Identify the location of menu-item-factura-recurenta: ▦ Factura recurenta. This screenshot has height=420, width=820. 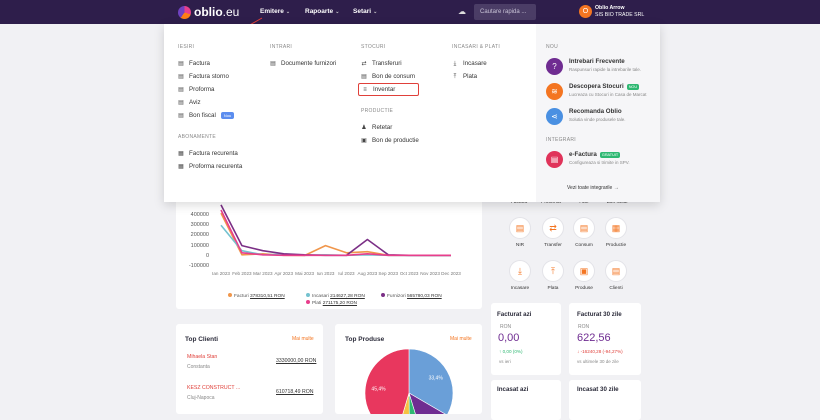
(208, 153).